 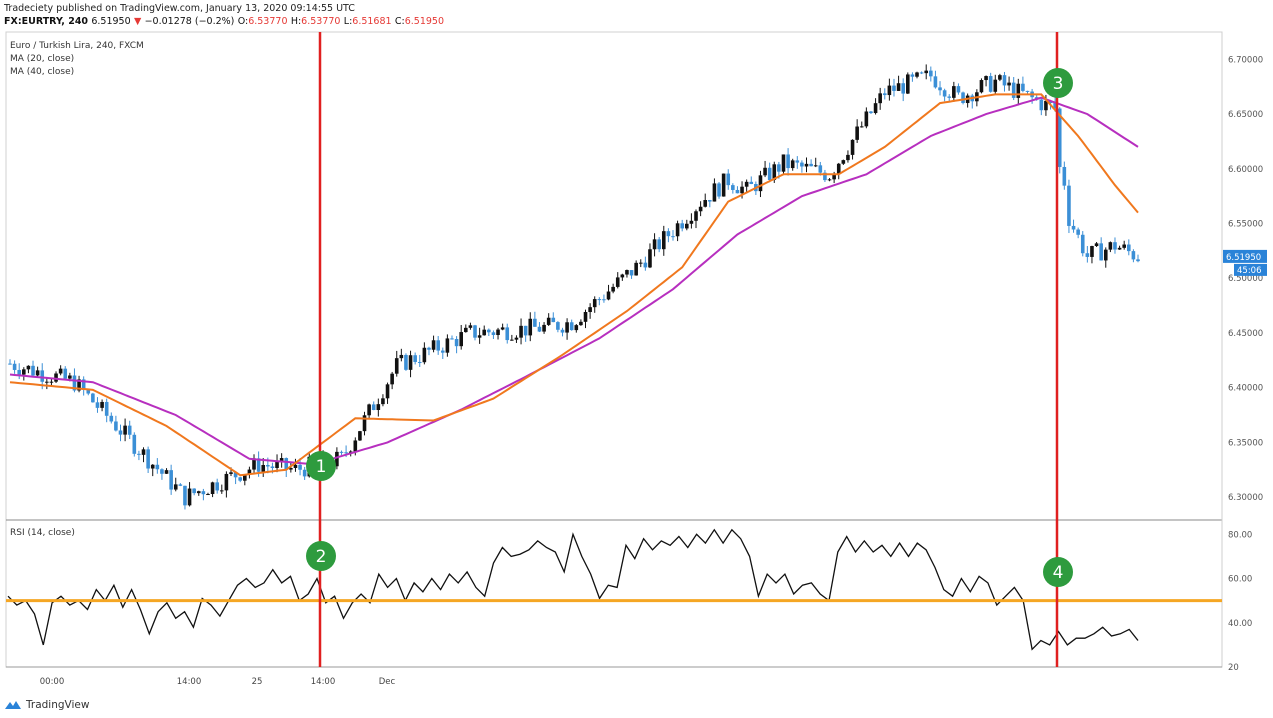 I want to click on current-price-bg, so click(x=1245, y=256).